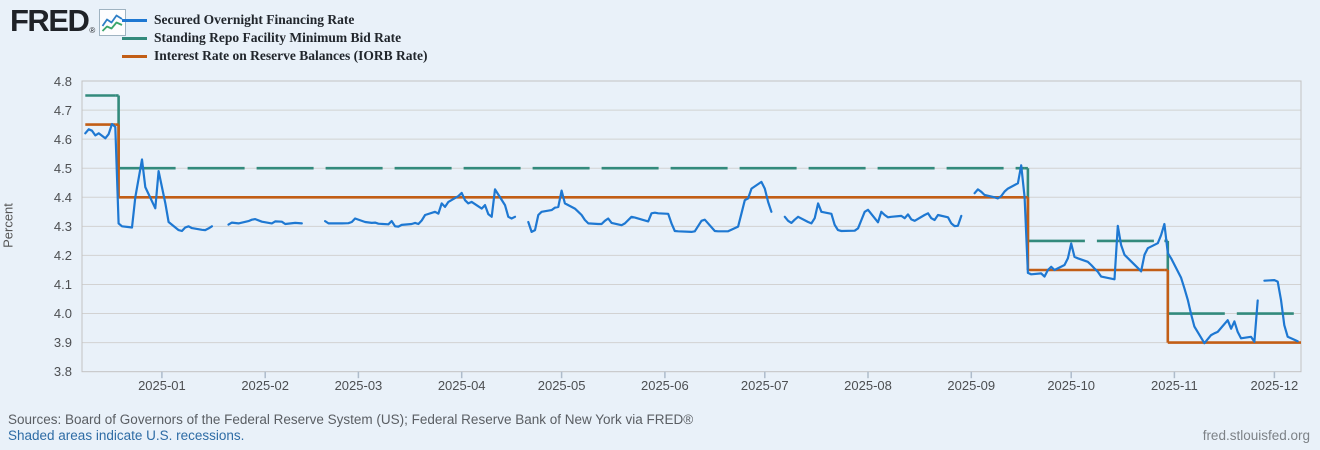 The height and width of the screenshot is (450, 1320). I want to click on x-tick-label: 2025-11, so click(1174, 385).